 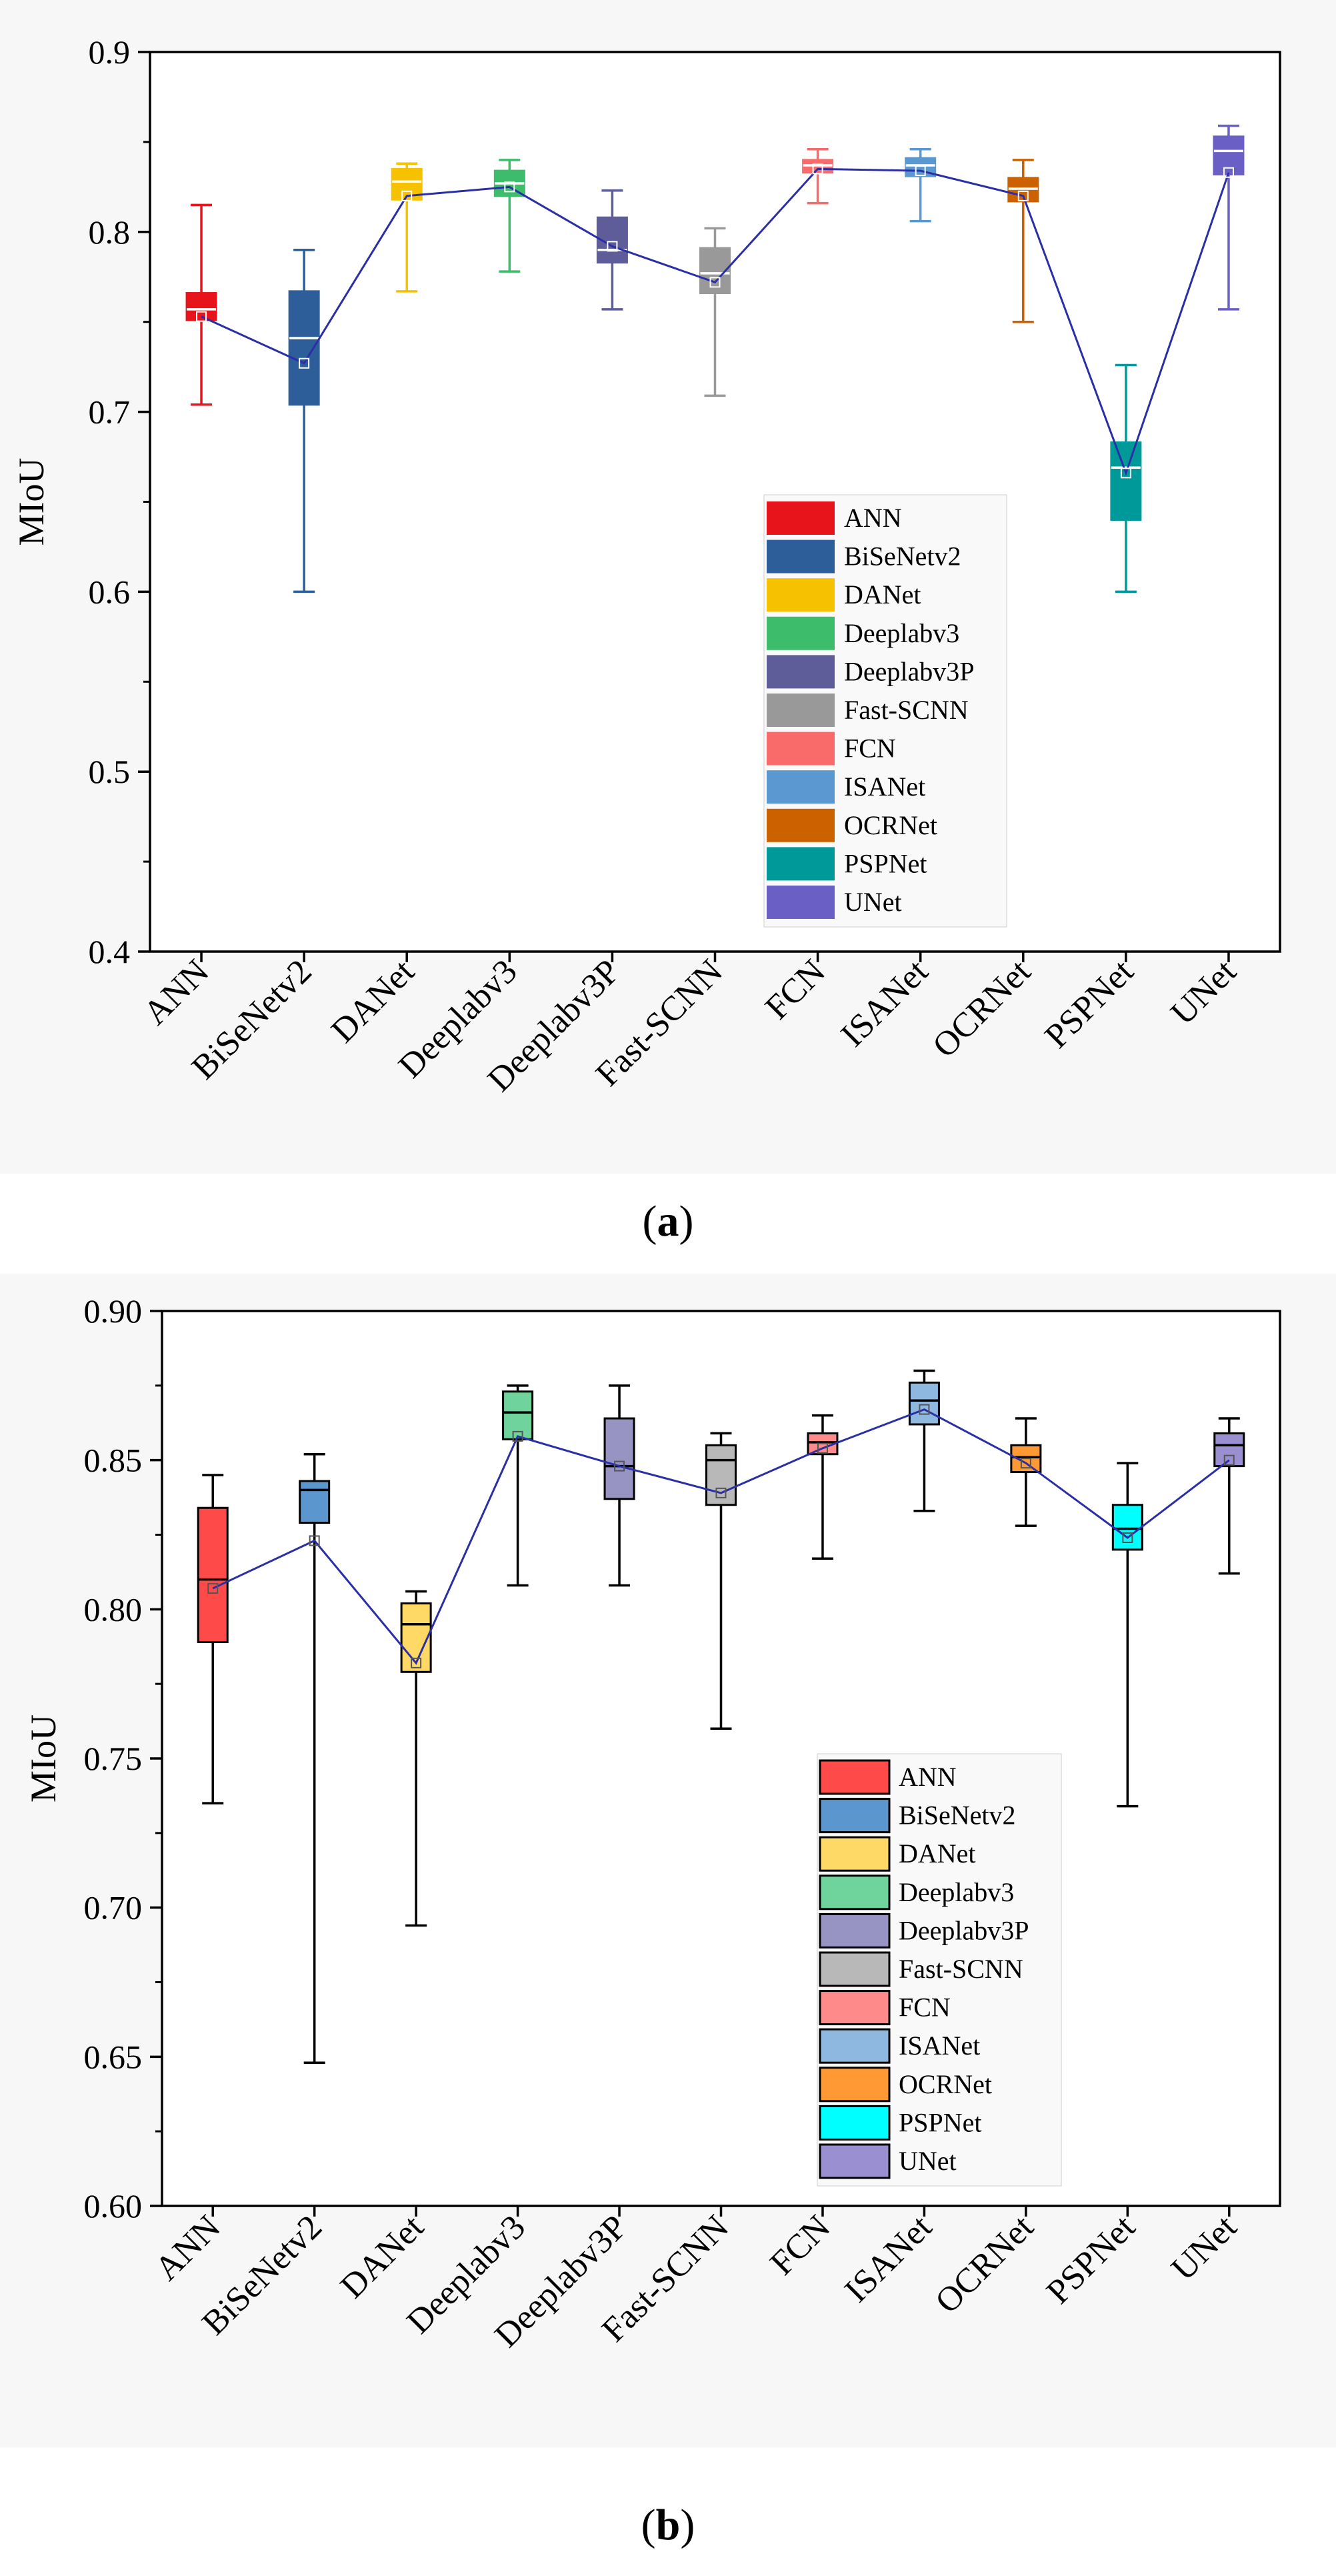 I want to click on y-tick-label: 0.7, so click(x=110, y=412).